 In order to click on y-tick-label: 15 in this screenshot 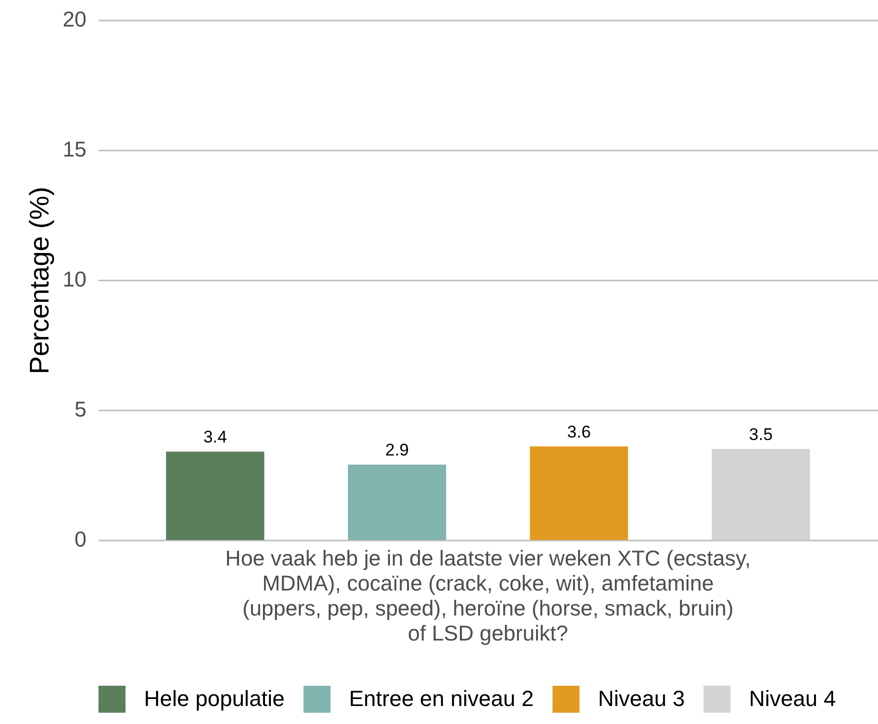, I will do `click(74, 150)`.